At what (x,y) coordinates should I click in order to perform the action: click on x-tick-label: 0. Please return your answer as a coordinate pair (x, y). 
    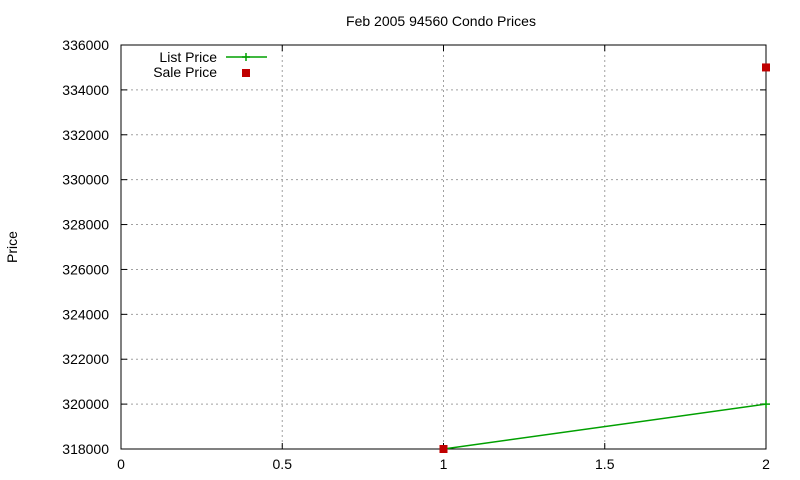
    Looking at the image, I should click on (121, 464).